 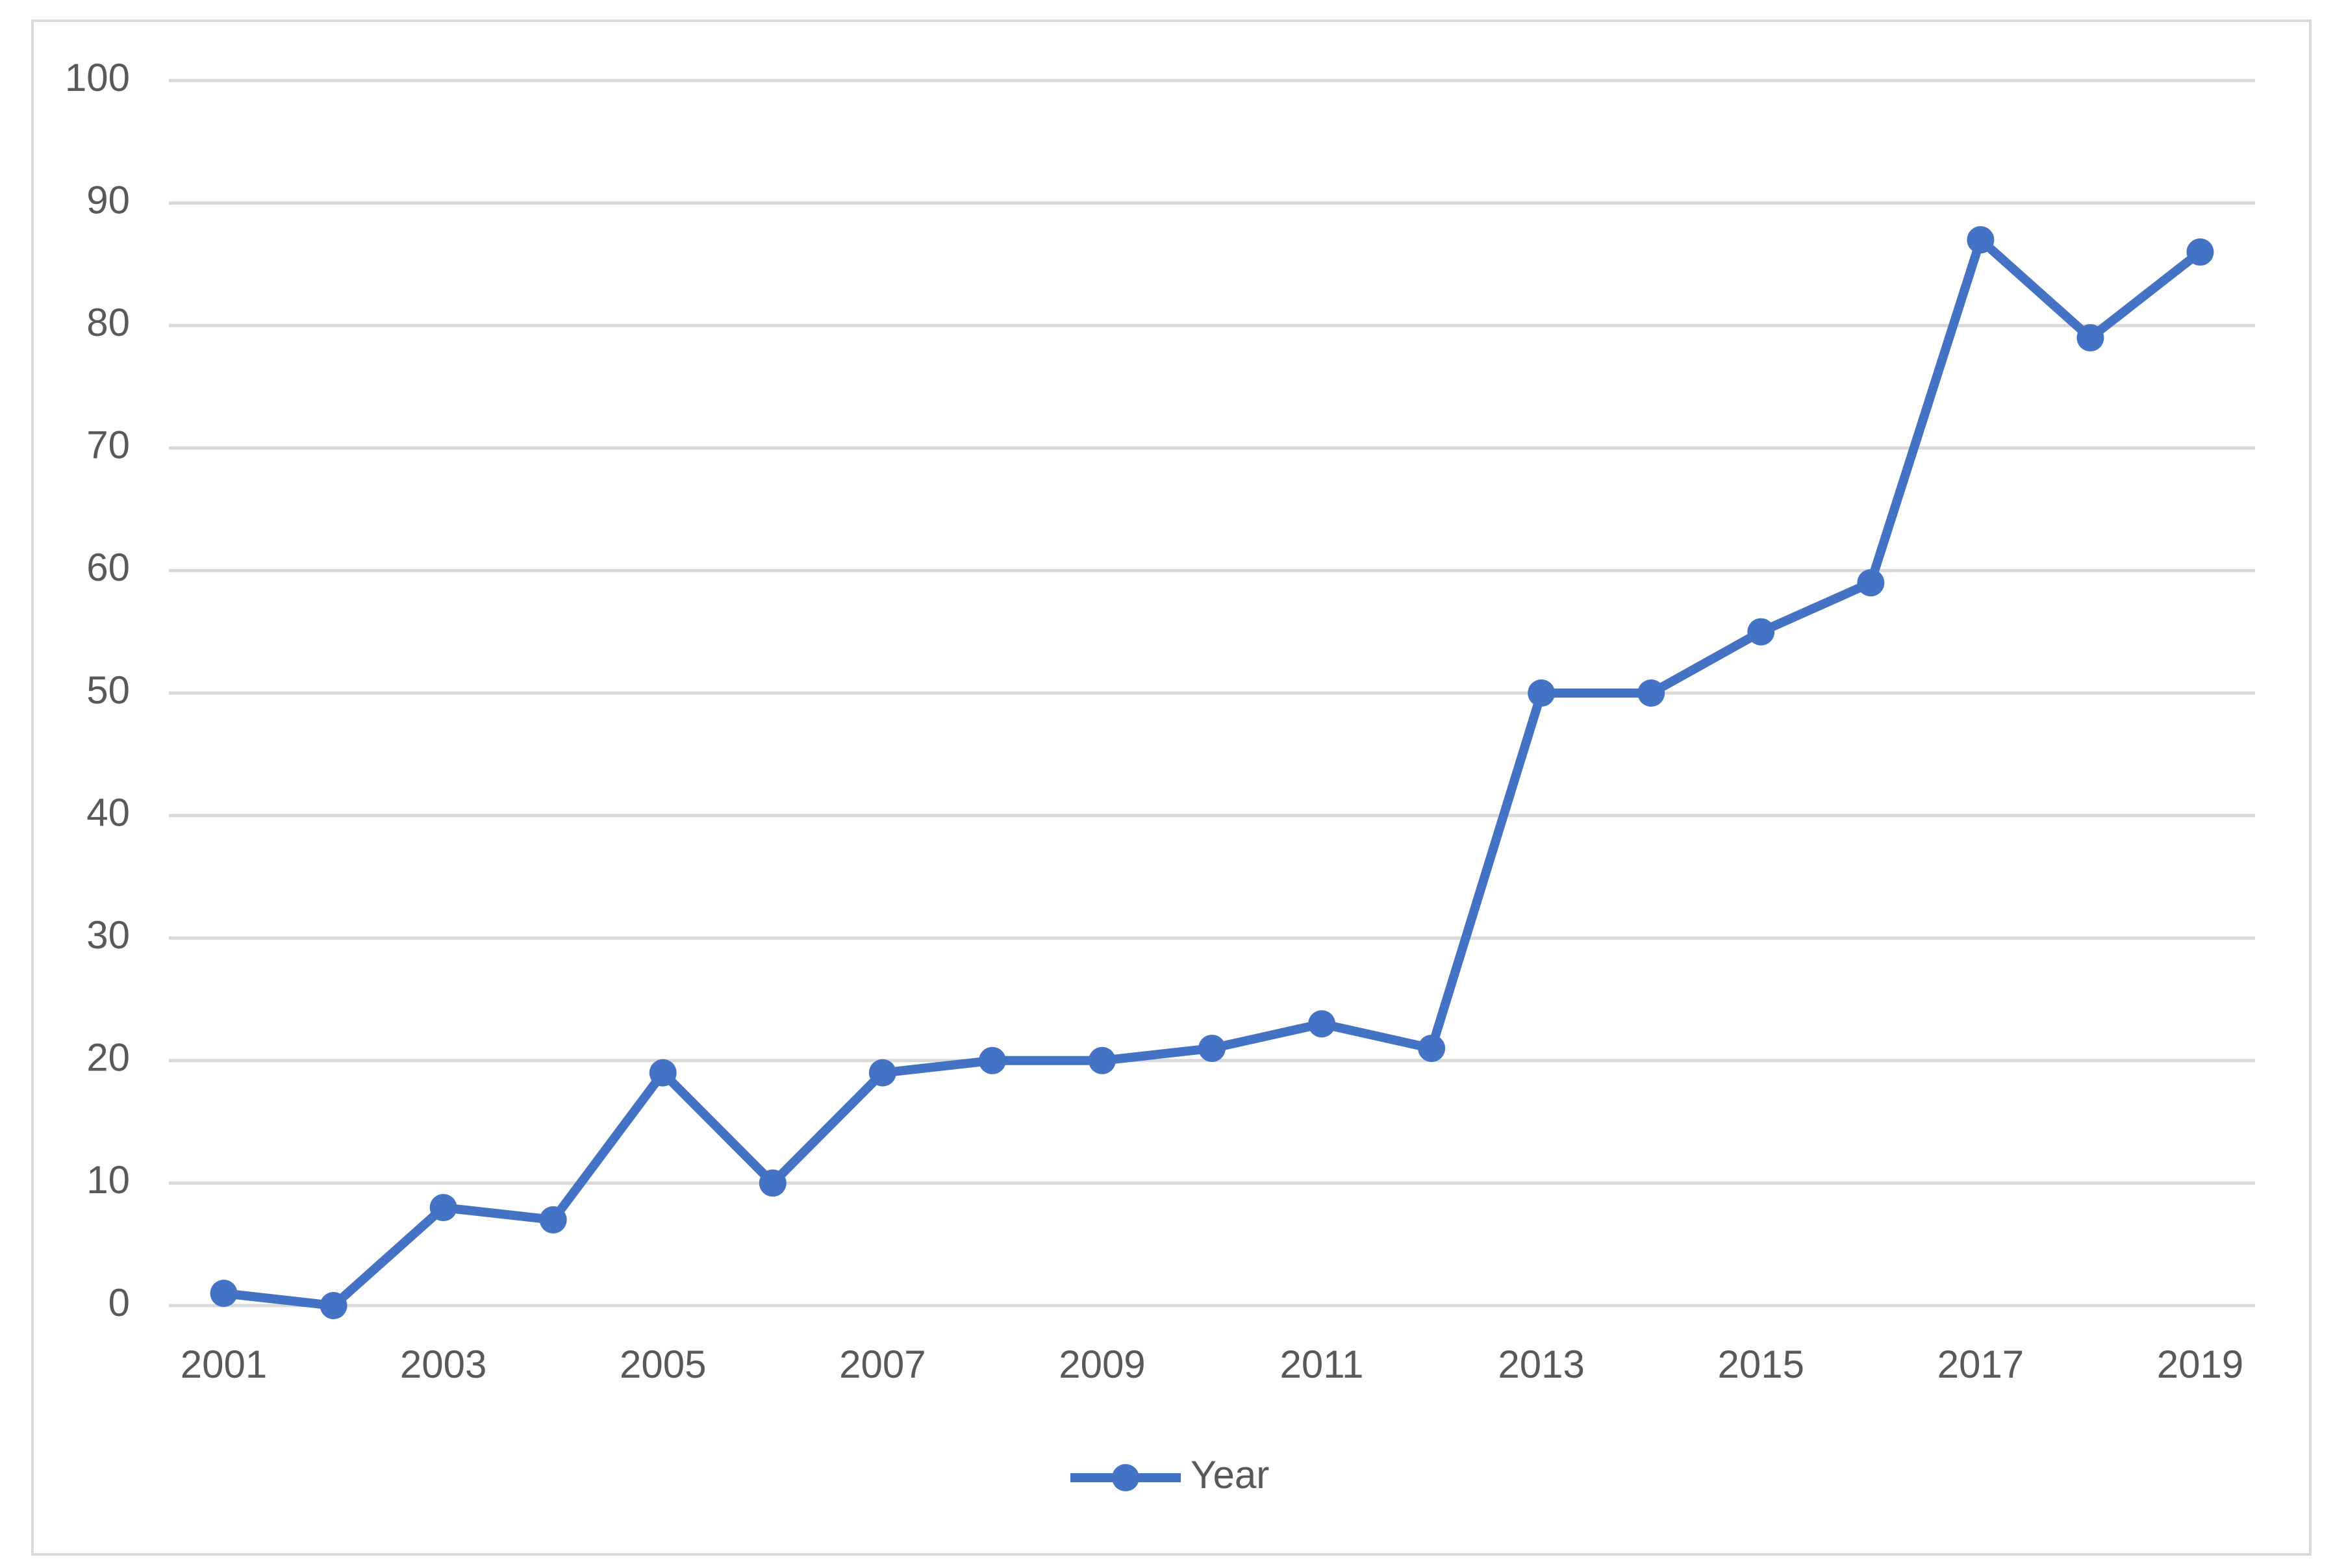 I want to click on y-tick-label: 0, so click(x=119, y=1302).